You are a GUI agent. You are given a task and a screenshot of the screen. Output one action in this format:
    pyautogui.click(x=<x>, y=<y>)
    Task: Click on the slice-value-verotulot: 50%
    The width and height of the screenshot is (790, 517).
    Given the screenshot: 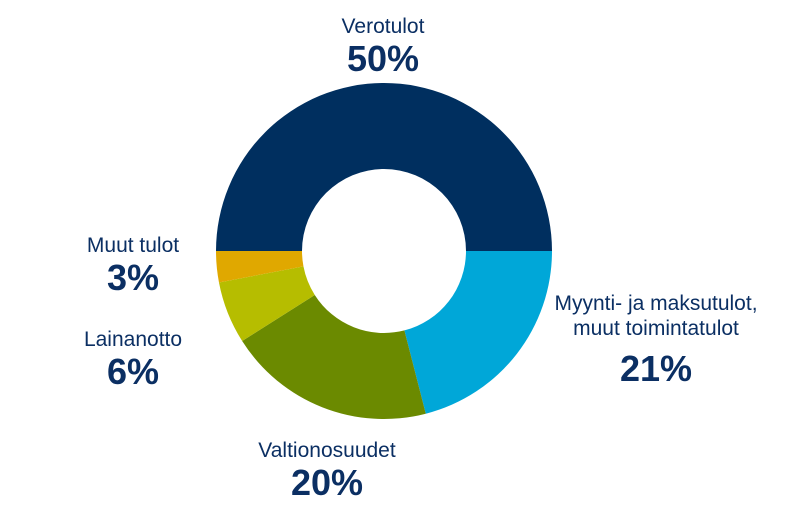 What is the action you would take?
    pyautogui.click(x=383, y=58)
    